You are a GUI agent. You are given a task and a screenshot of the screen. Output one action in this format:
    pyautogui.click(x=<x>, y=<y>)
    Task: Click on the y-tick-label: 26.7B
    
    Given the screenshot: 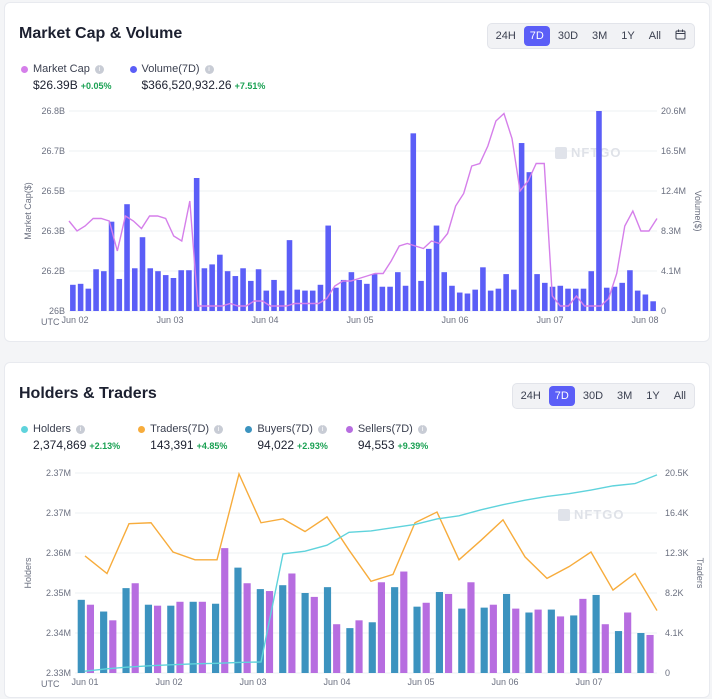 What is the action you would take?
    pyautogui.click(x=53, y=151)
    